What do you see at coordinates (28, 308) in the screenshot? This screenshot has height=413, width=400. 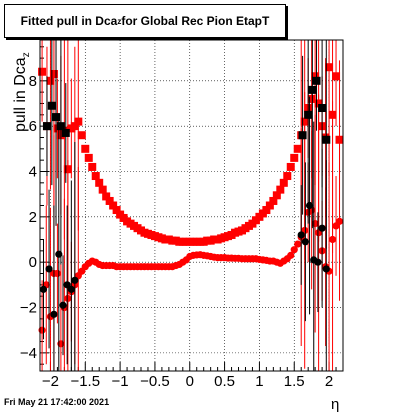 I see `y-tick-label: −2` at bounding box center [28, 308].